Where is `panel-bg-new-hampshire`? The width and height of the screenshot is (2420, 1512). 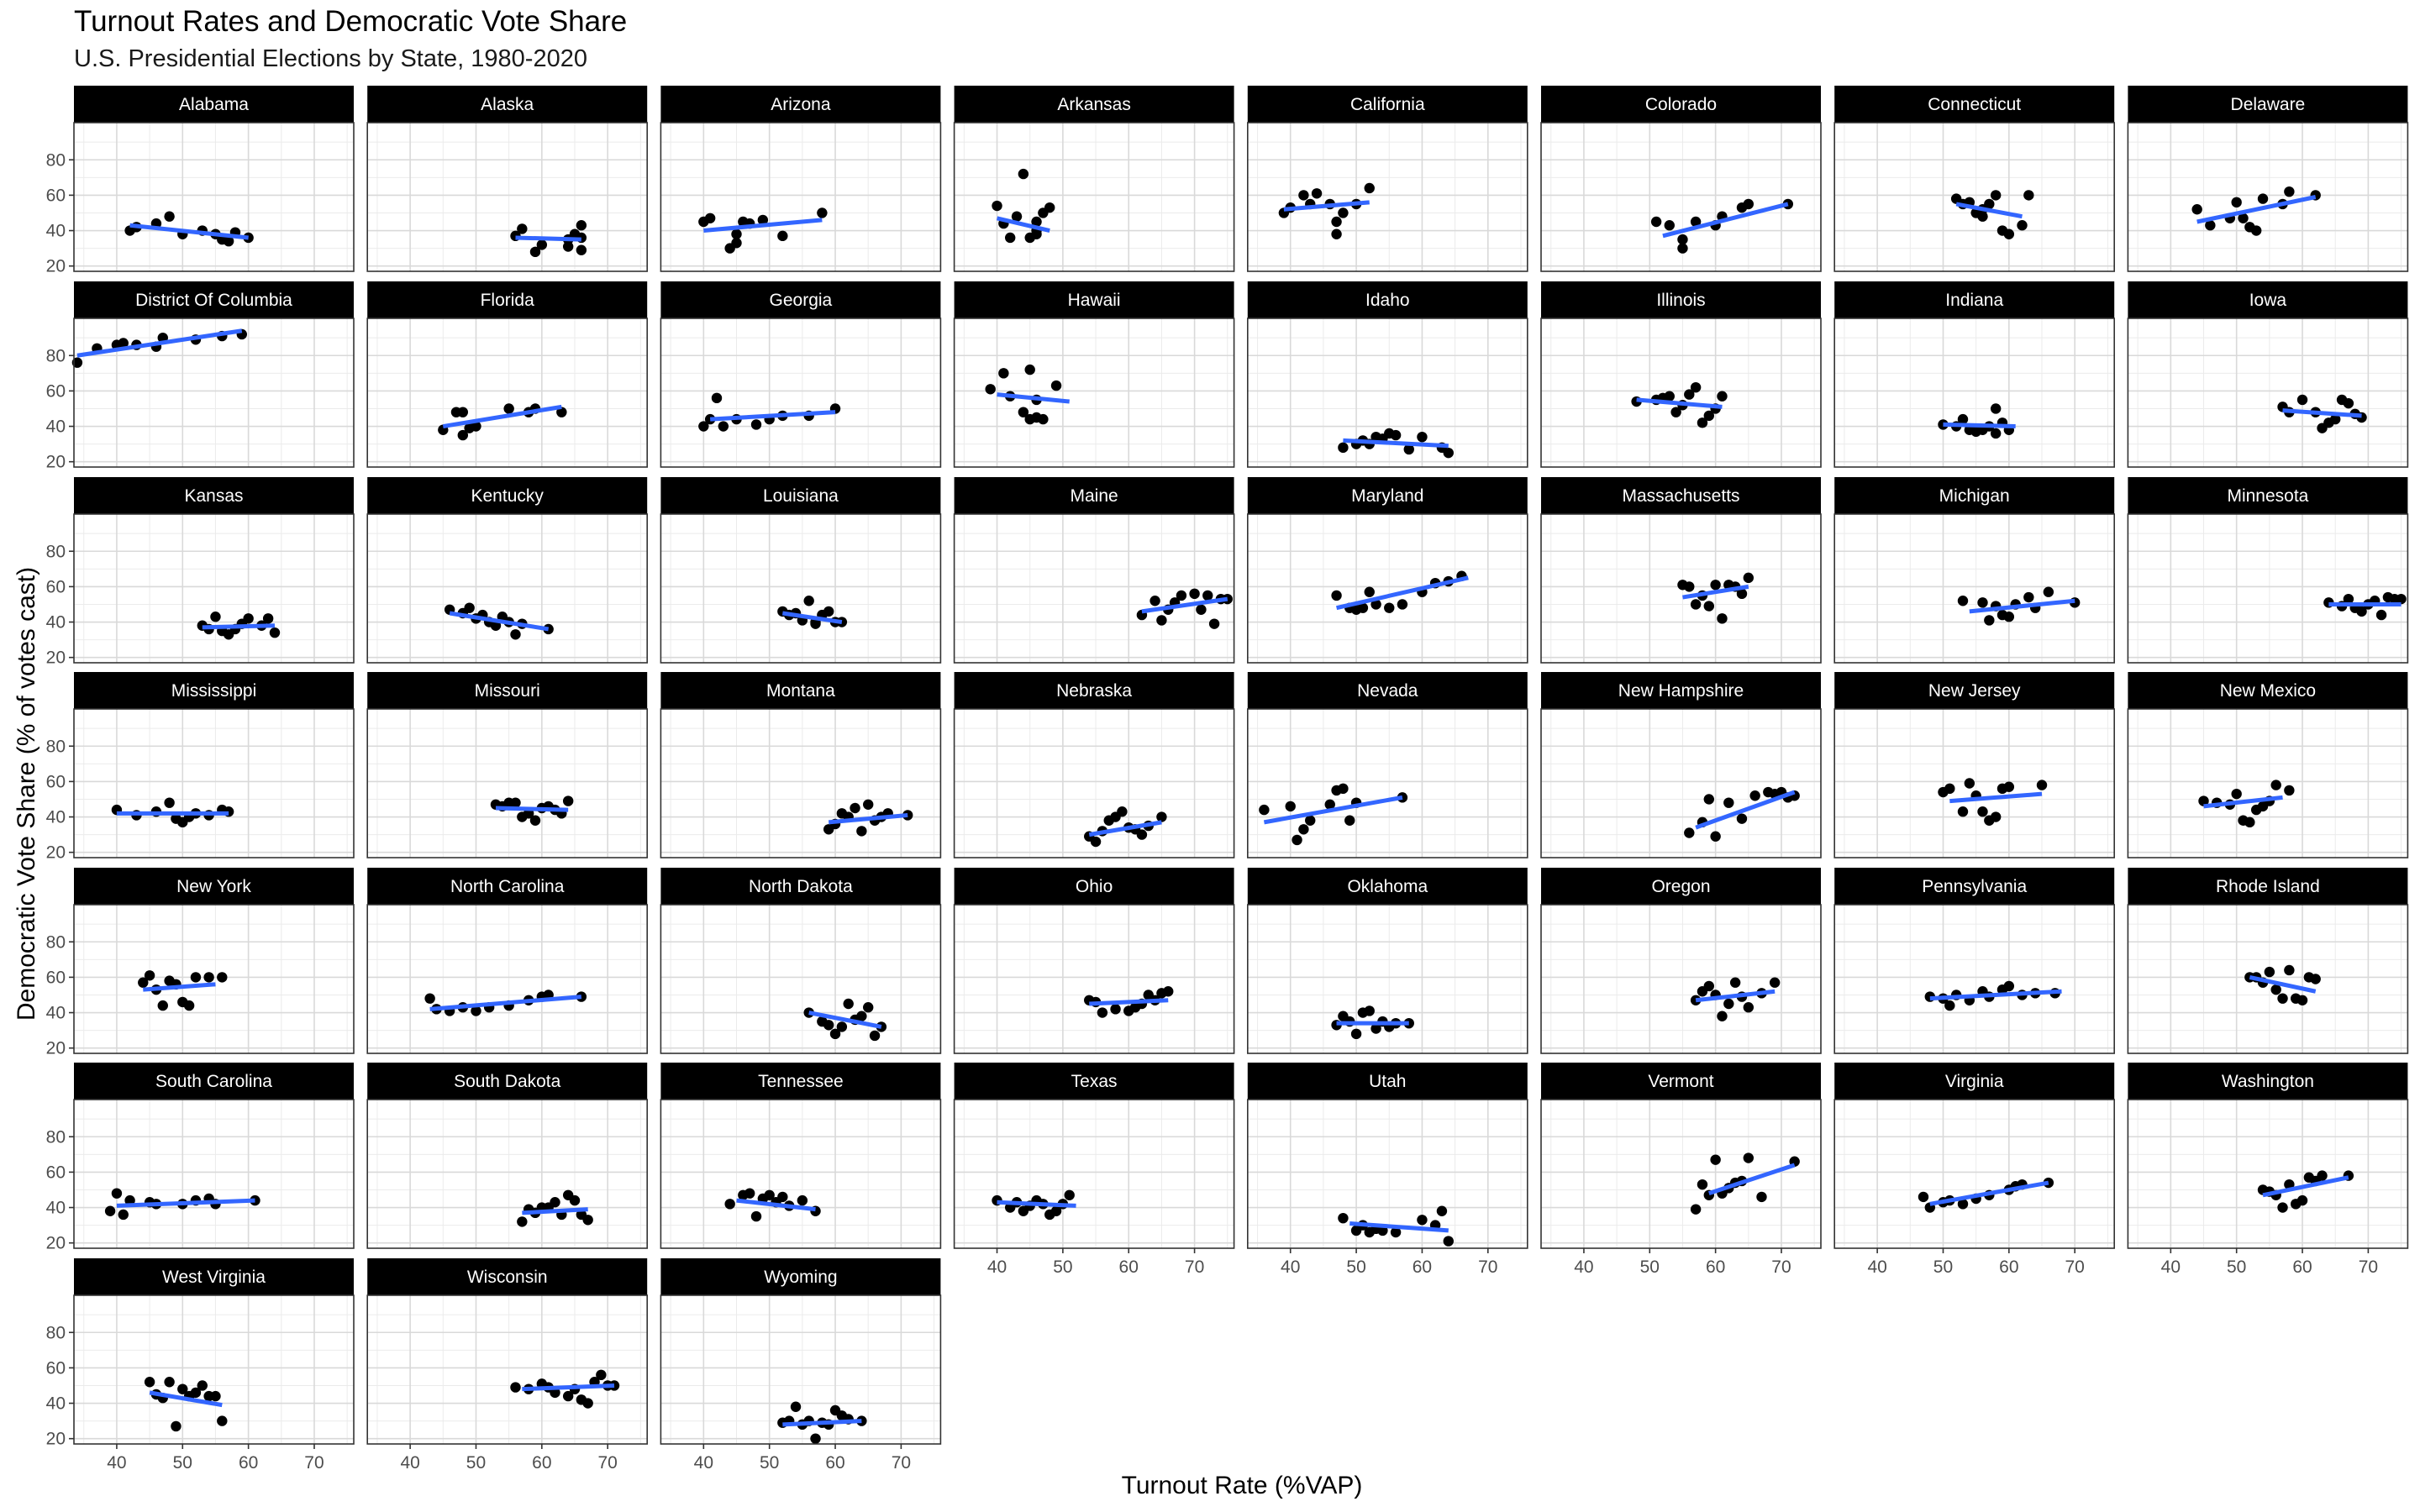
panel-bg-new-hampshire is located at coordinates (1681, 783).